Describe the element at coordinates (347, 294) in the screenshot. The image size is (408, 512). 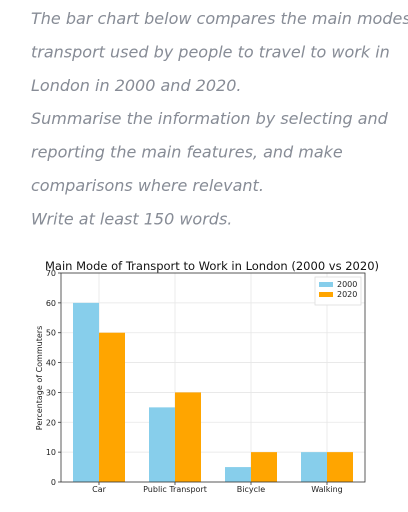
I see `legend-label: 2020` at that location.